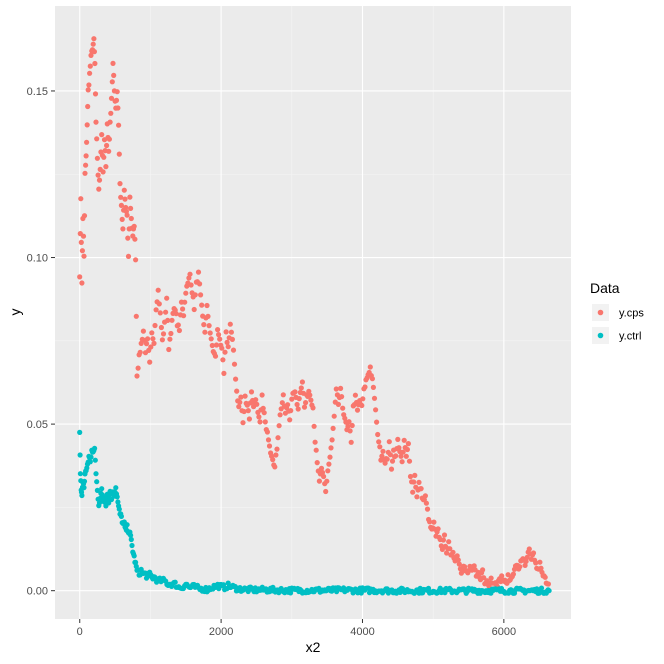  What do you see at coordinates (362, 632) in the screenshot?
I see `x-tick-label: 4000` at bounding box center [362, 632].